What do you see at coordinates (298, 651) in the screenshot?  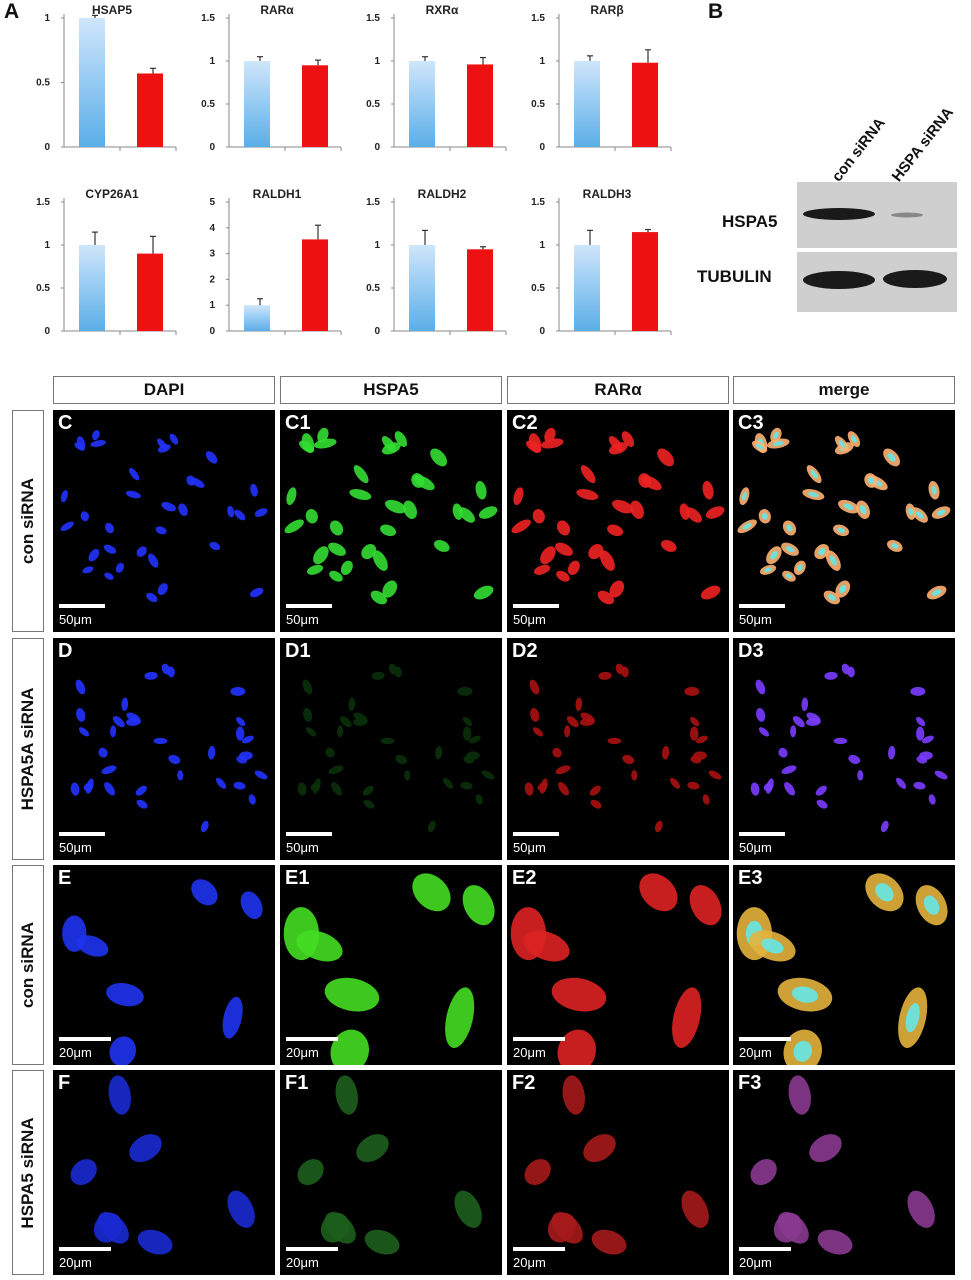 I see `micrograph-label: D1` at bounding box center [298, 651].